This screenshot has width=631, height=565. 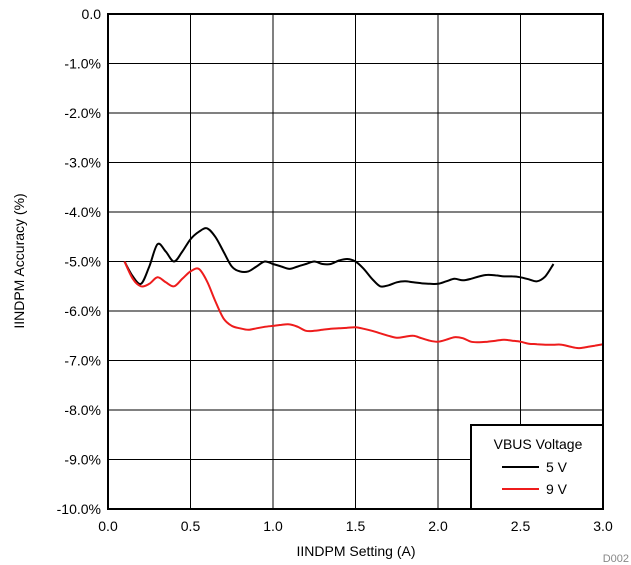 I want to click on x-tick-labels: 0.0 0.5 1.0 1.5 2.0 2.5 3.0, so click(x=355, y=526).